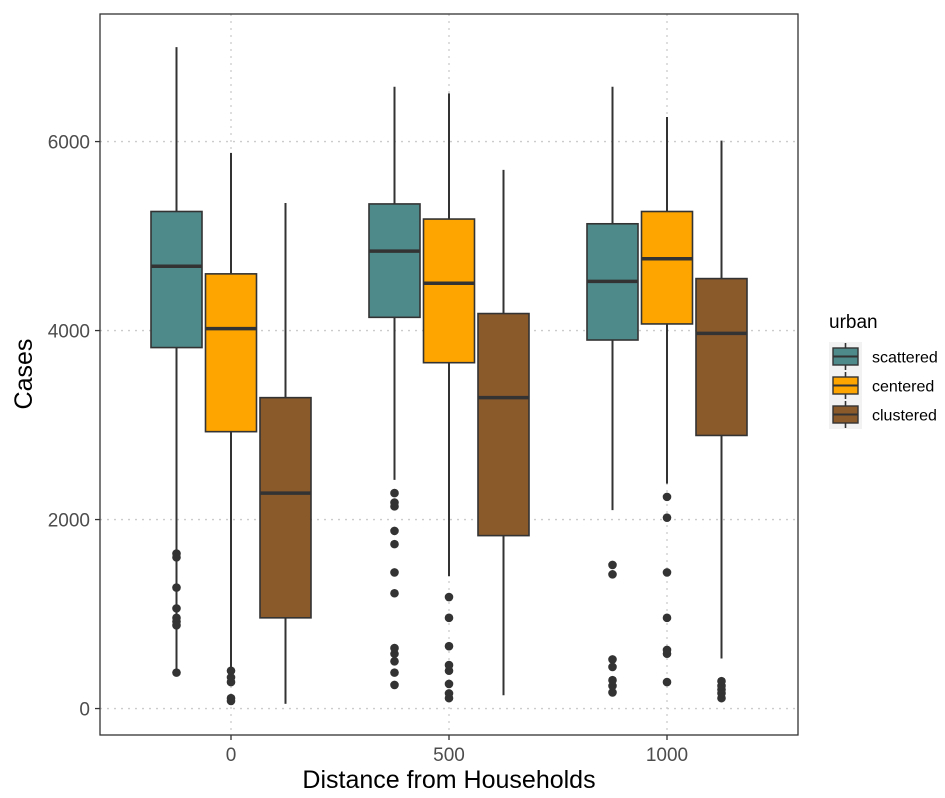  Describe the element at coordinates (449, 755) in the screenshot. I see `x-tick-label: 500` at that location.